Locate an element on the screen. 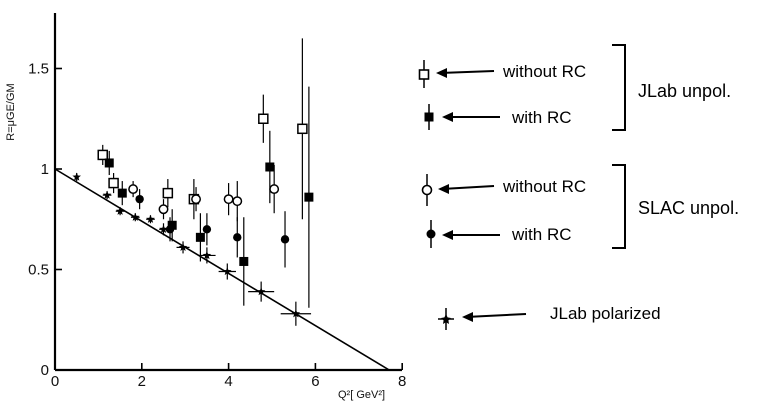  series-filled-square is located at coordinates (209, 197).